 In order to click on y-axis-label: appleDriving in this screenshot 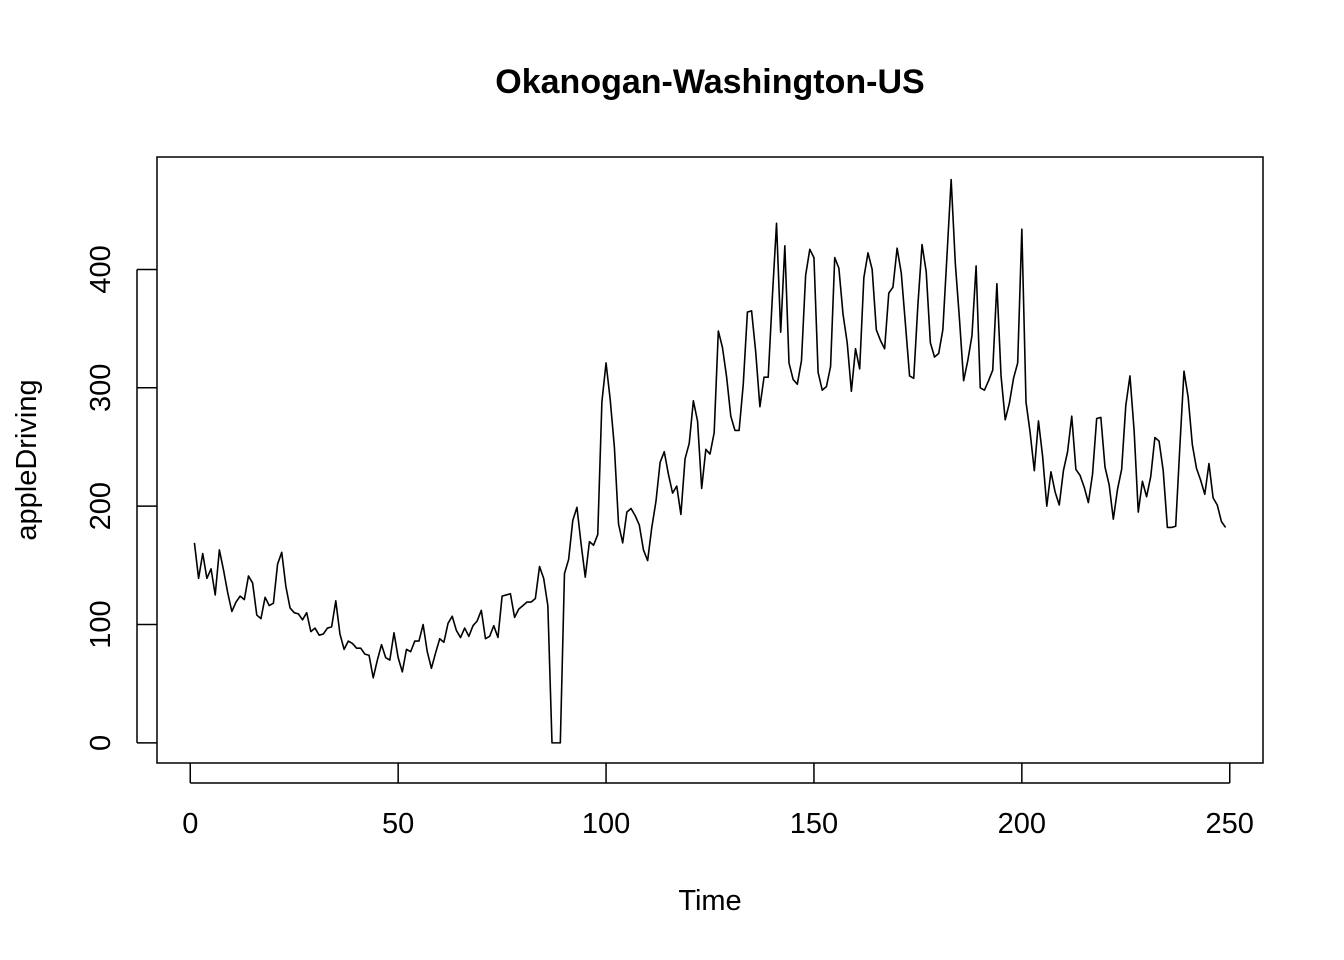, I will do `click(27, 459)`.